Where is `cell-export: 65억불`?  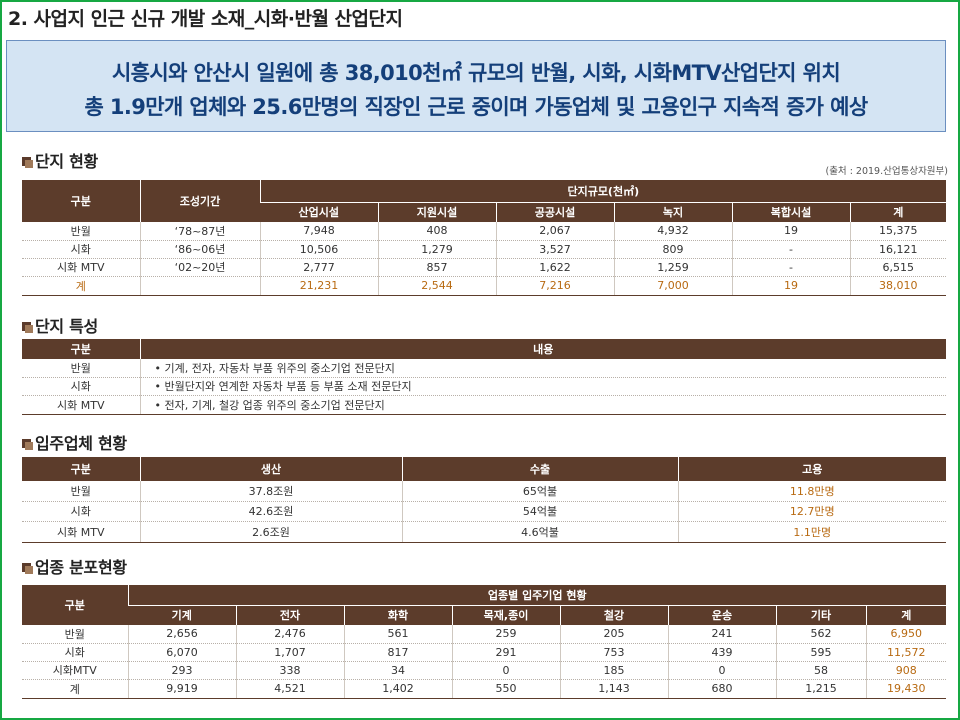 cell-export: 65억불 is located at coordinates (539, 491).